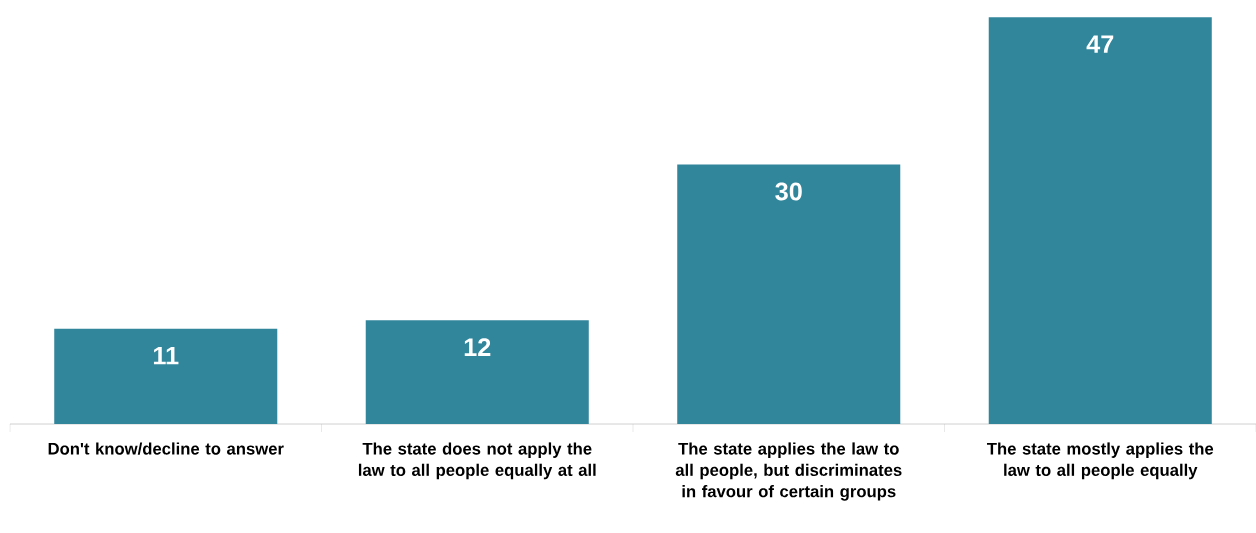 This screenshot has height=533, width=1256. Describe the element at coordinates (788, 471) in the screenshot. I see `x-tick-label: The state applies the law to all people, but discriminates in favour of certain groups` at that location.